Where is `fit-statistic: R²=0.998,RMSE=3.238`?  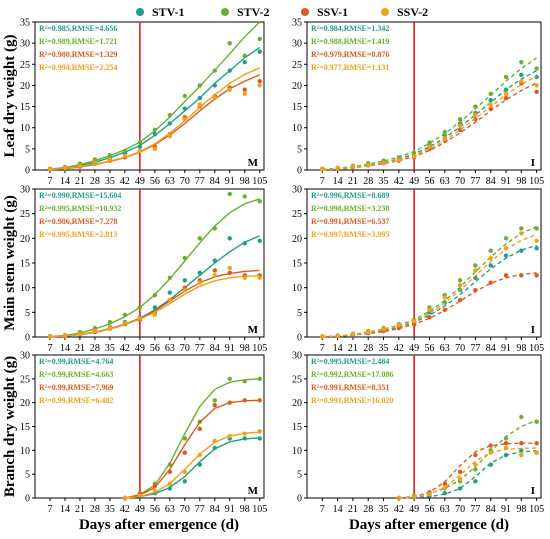
fit-statistic: R²=0.998,RMSE=3.238 is located at coordinates (350, 208).